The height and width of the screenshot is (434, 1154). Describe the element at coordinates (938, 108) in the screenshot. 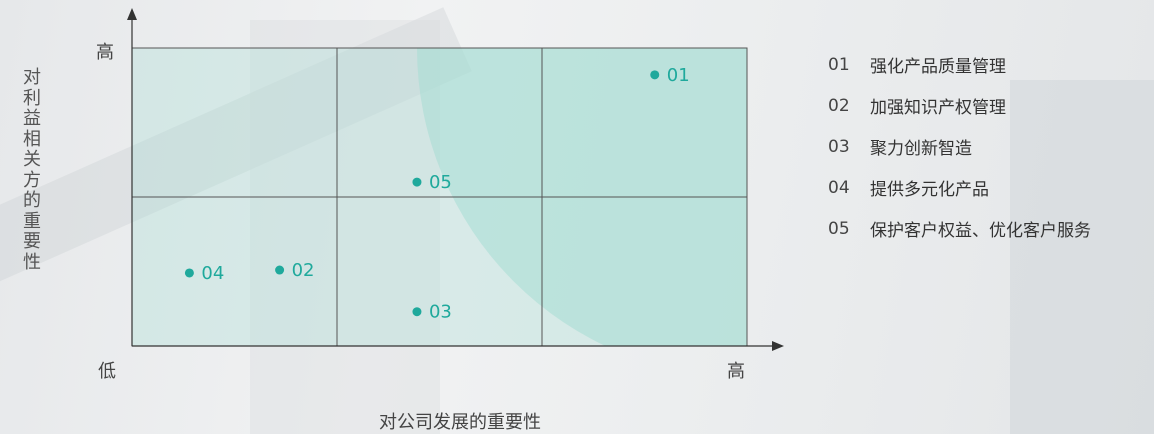

I see `legend-text: 加强知识产权管理` at that location.